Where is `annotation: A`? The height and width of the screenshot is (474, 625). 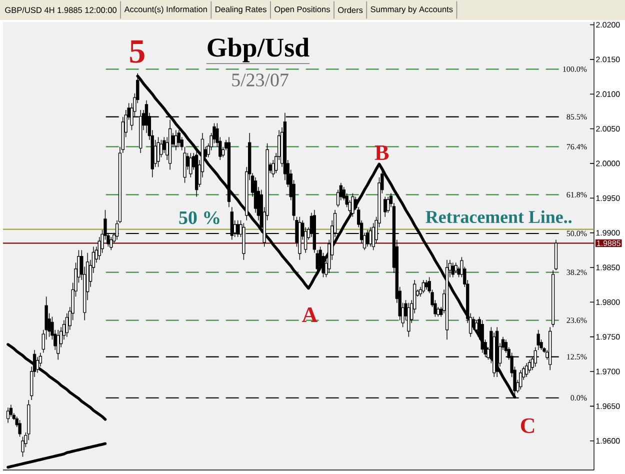
annotation: A is located at coordinates (310, 314).